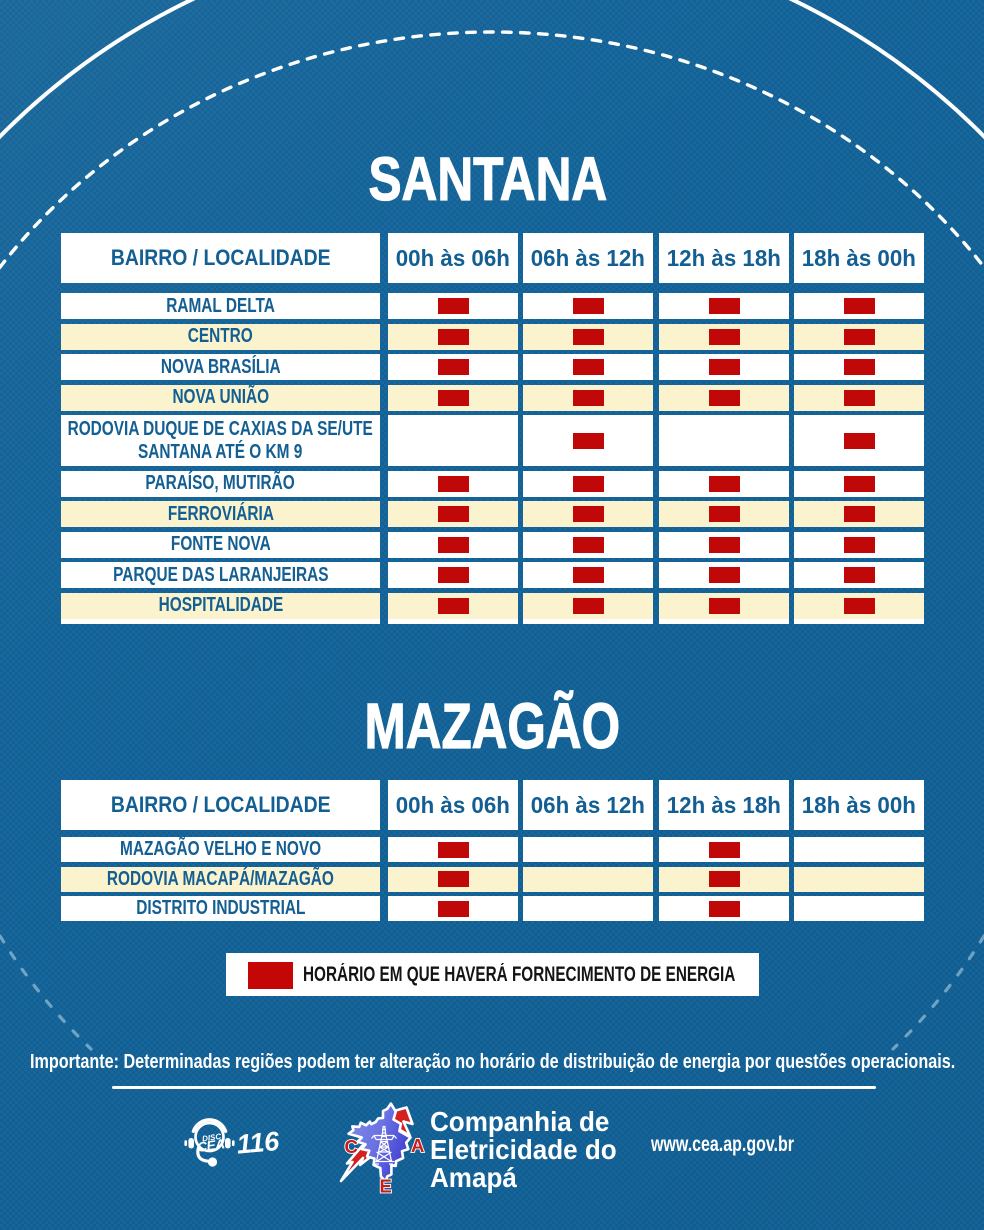 The height and width of the screenshot is (1230, 984). What do you see at coordinates (351, 1146) in the screenshot?
I see `svg-text: C` at bounding box center [351, 1146].